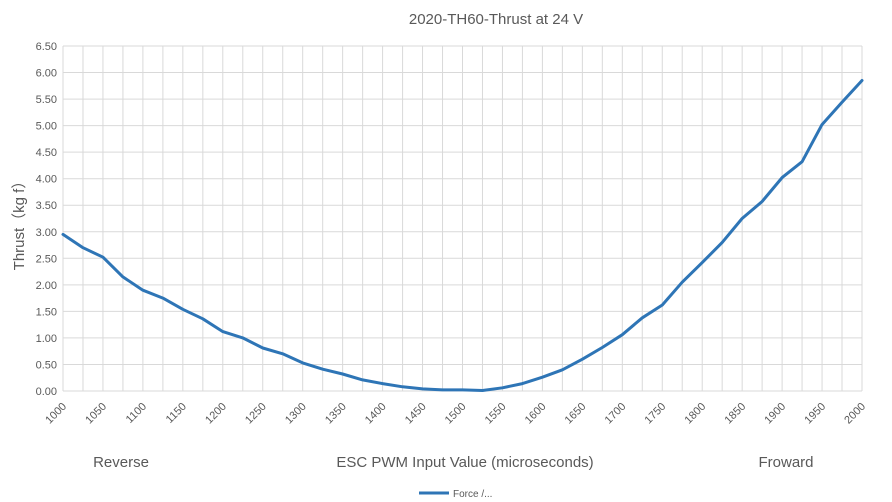 This screenshot has height=502, width=892. Describe the element at coordinates (46, 74) in the screenshot. I see `y-tick-label: 6.00` at that location.